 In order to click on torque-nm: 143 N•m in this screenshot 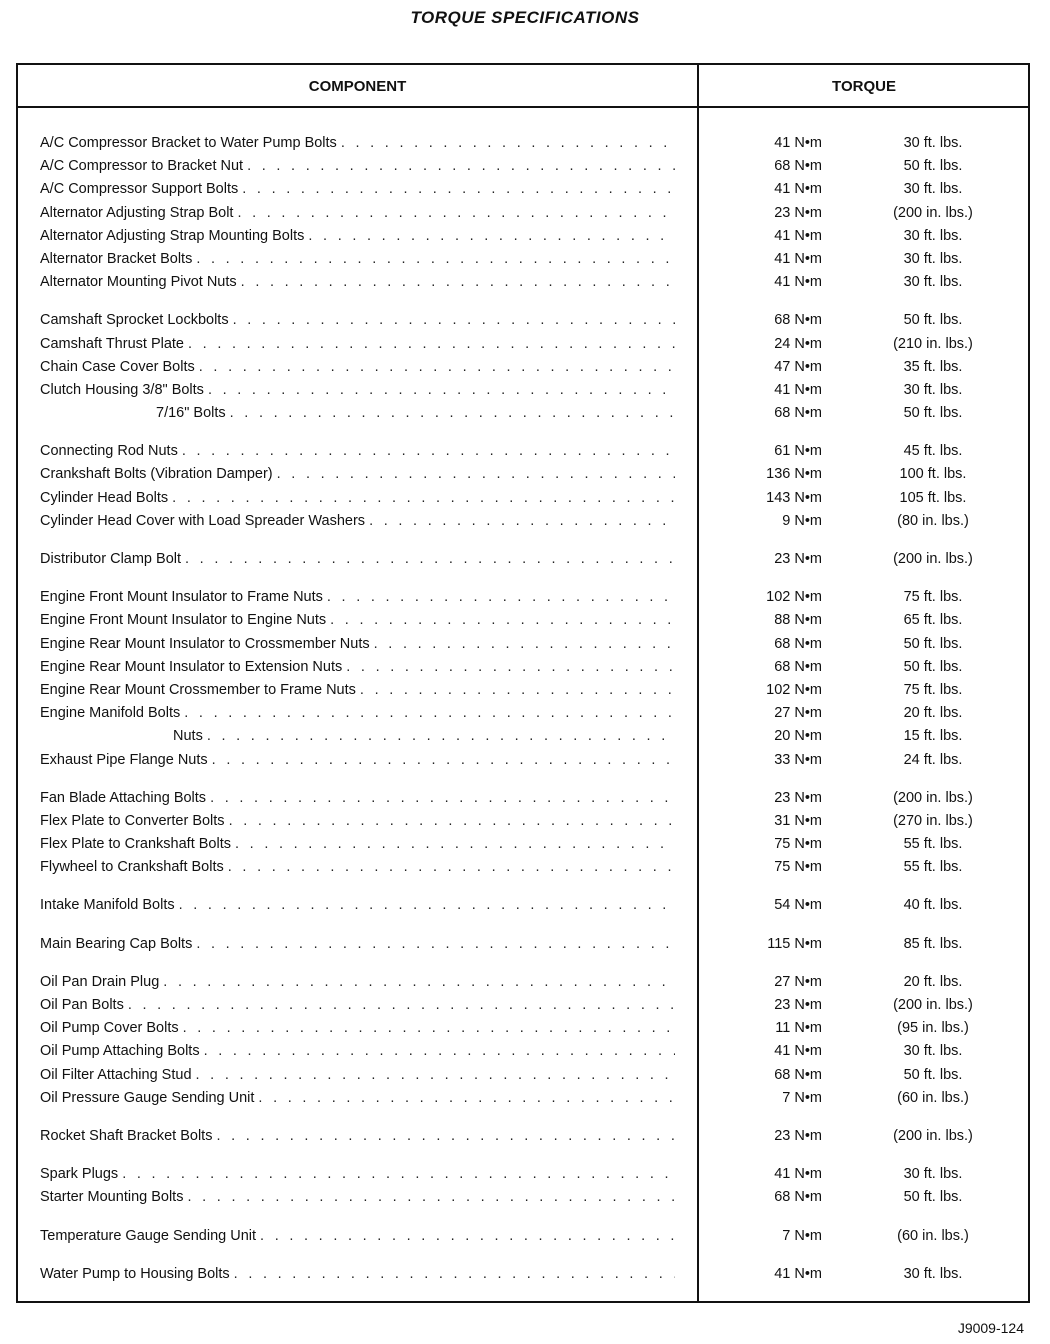, I will do `click(794, 497)`.